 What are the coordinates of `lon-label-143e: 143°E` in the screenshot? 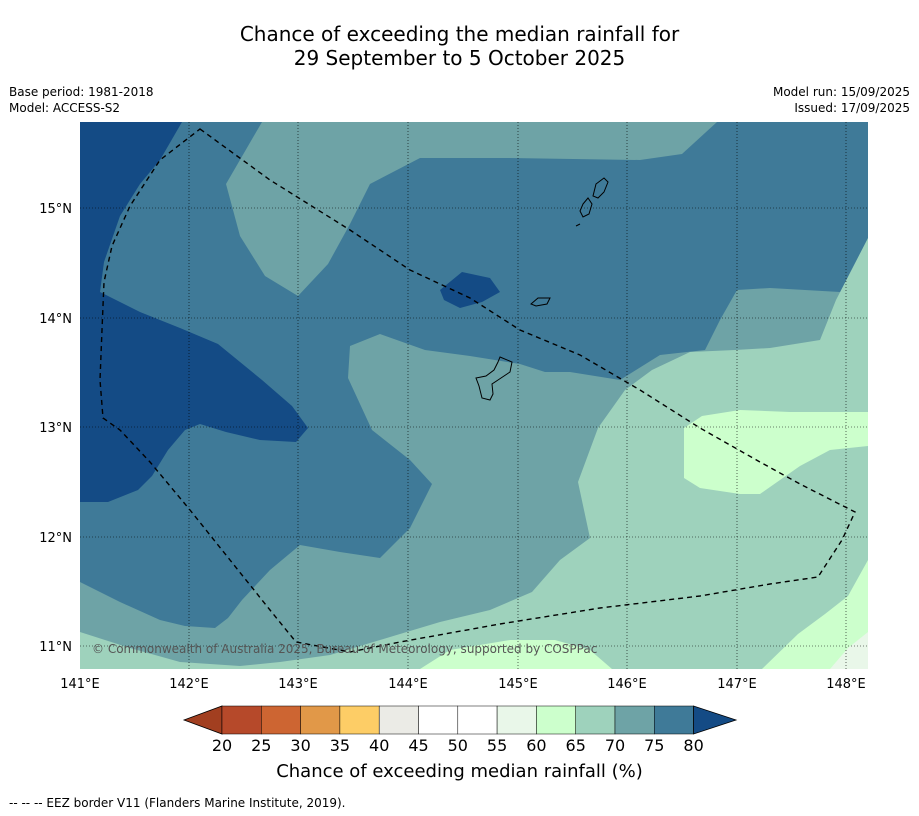 It's located at (298, 684).